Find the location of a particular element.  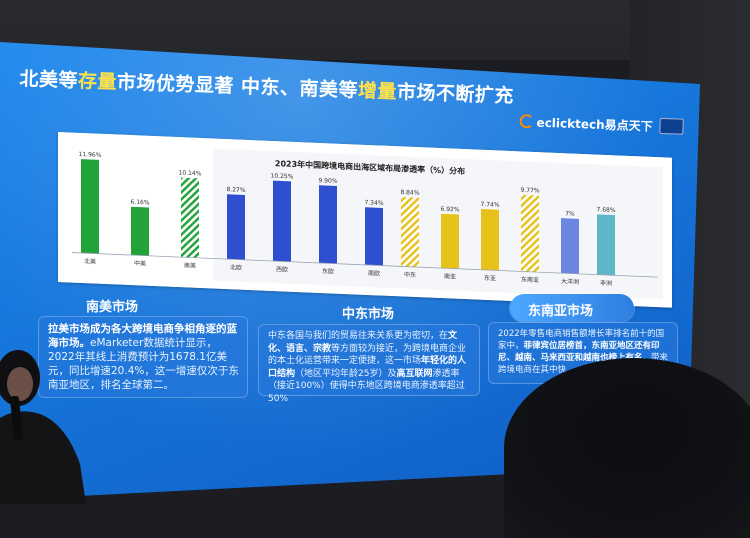

chart-category-label: 中东 is located at coordinates (410, 275).